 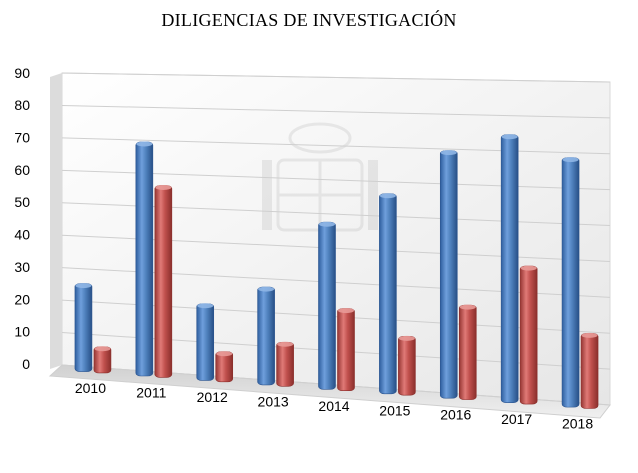 I want to click on y-tick-label: 10, so click(x=22, y=332).